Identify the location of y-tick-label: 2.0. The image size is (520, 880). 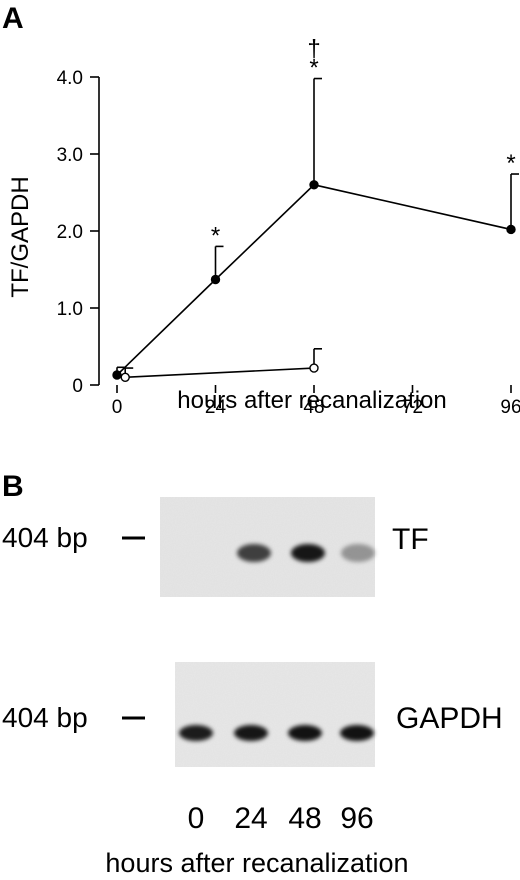
(70, 232).